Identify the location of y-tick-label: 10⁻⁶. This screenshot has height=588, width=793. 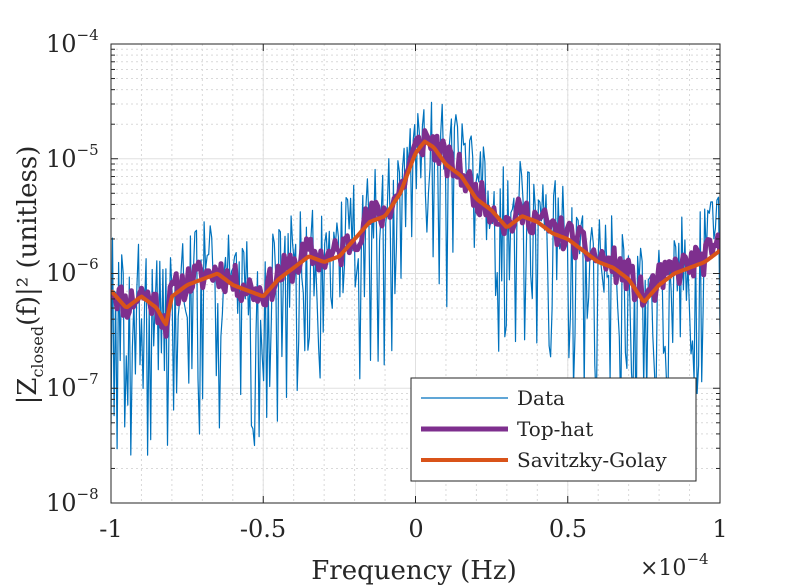
(72, 271).